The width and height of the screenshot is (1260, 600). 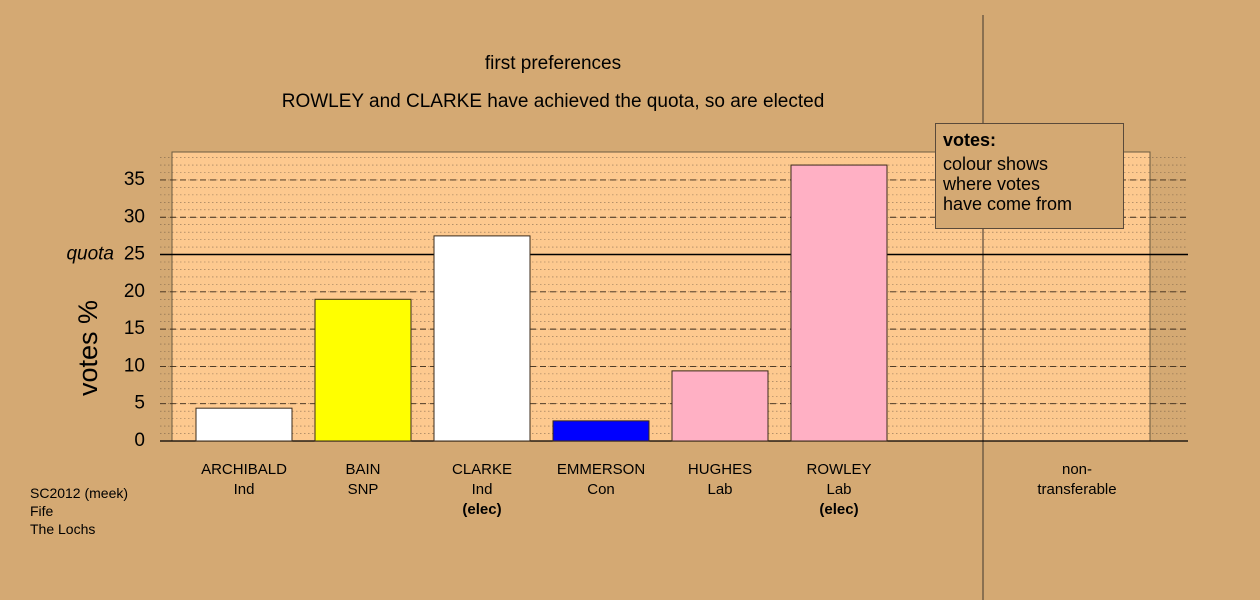 What do you see at coordinates (553, 63) in the screenshot?
I see `chart-title: first preferences` at bounding box center [553, 63].